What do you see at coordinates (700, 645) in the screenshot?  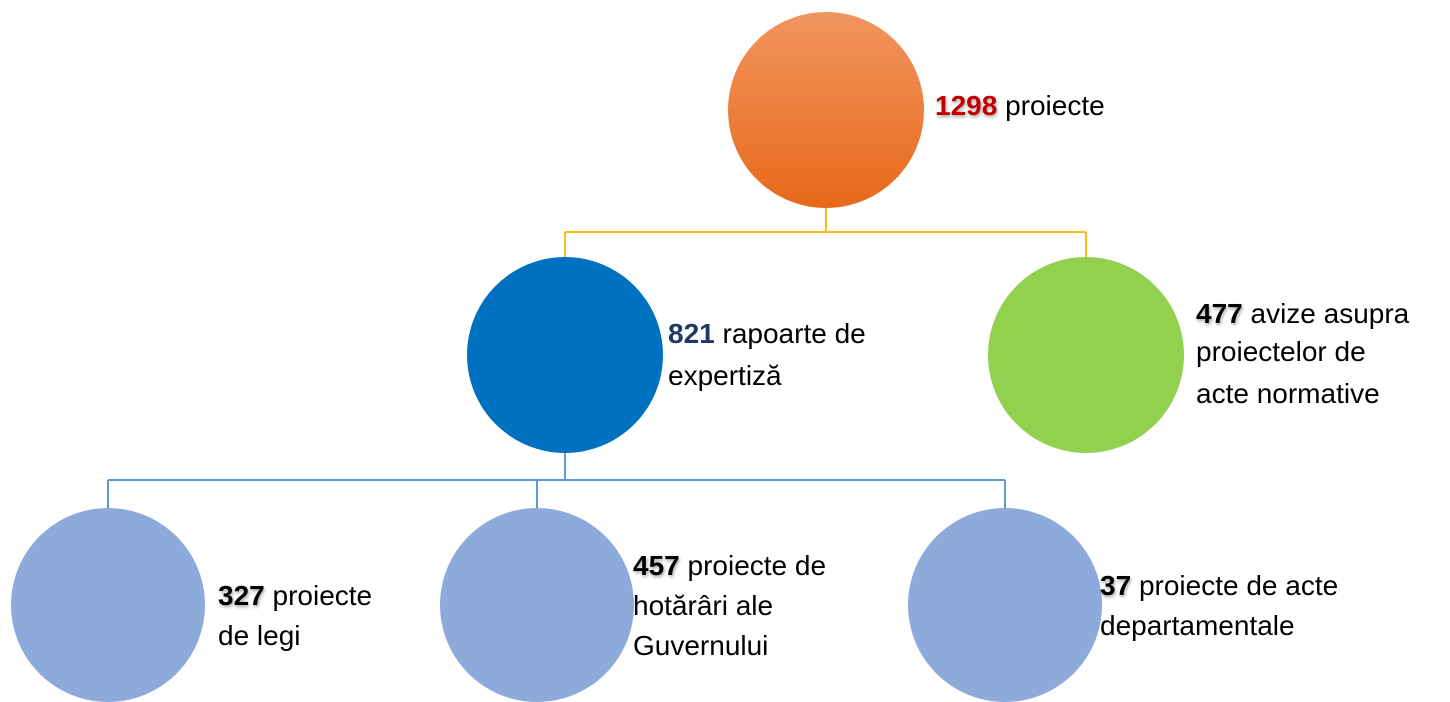 I see `label-line: Guvernului` at bounding box center [700, 645].